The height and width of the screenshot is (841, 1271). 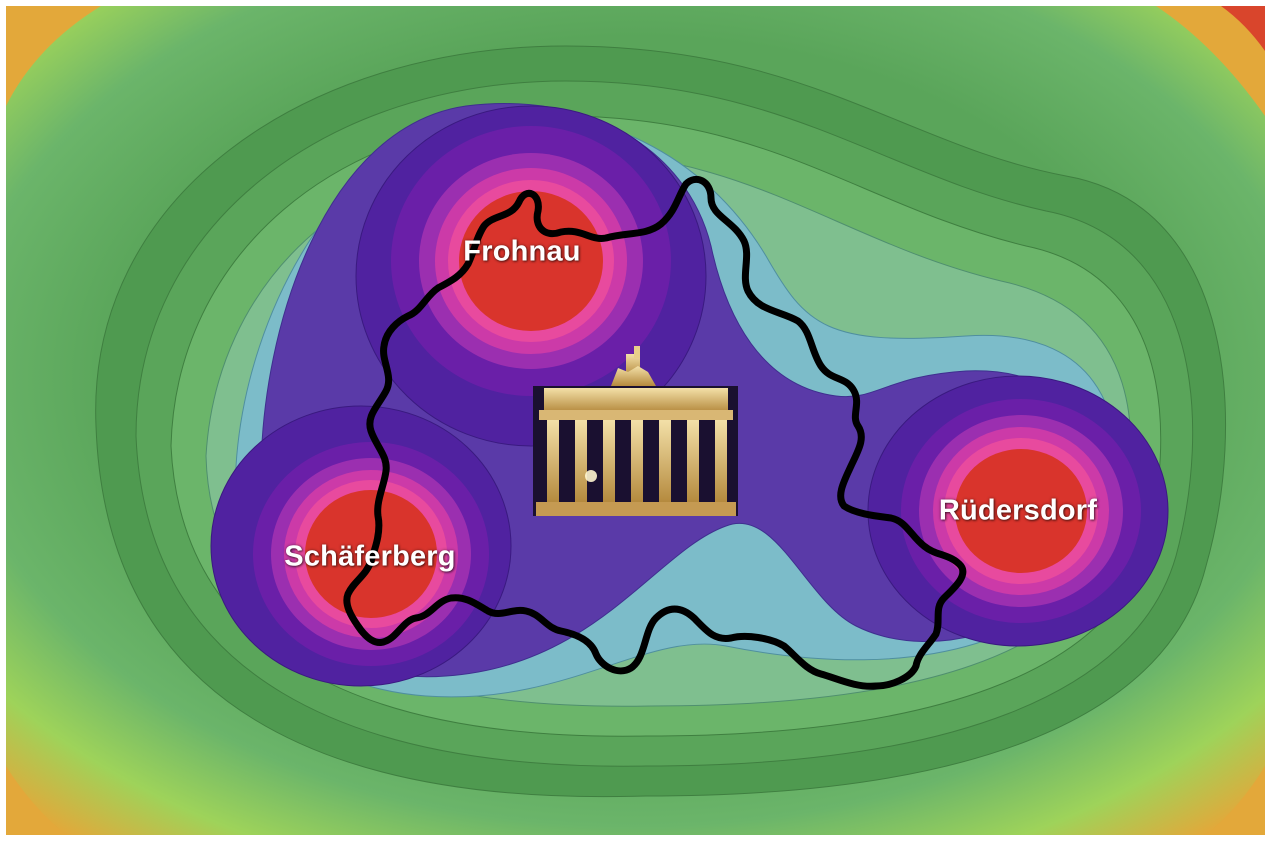 I want to click on site-label-rudersdorf: Rüdersdorf, so click(x=1018, y=510).